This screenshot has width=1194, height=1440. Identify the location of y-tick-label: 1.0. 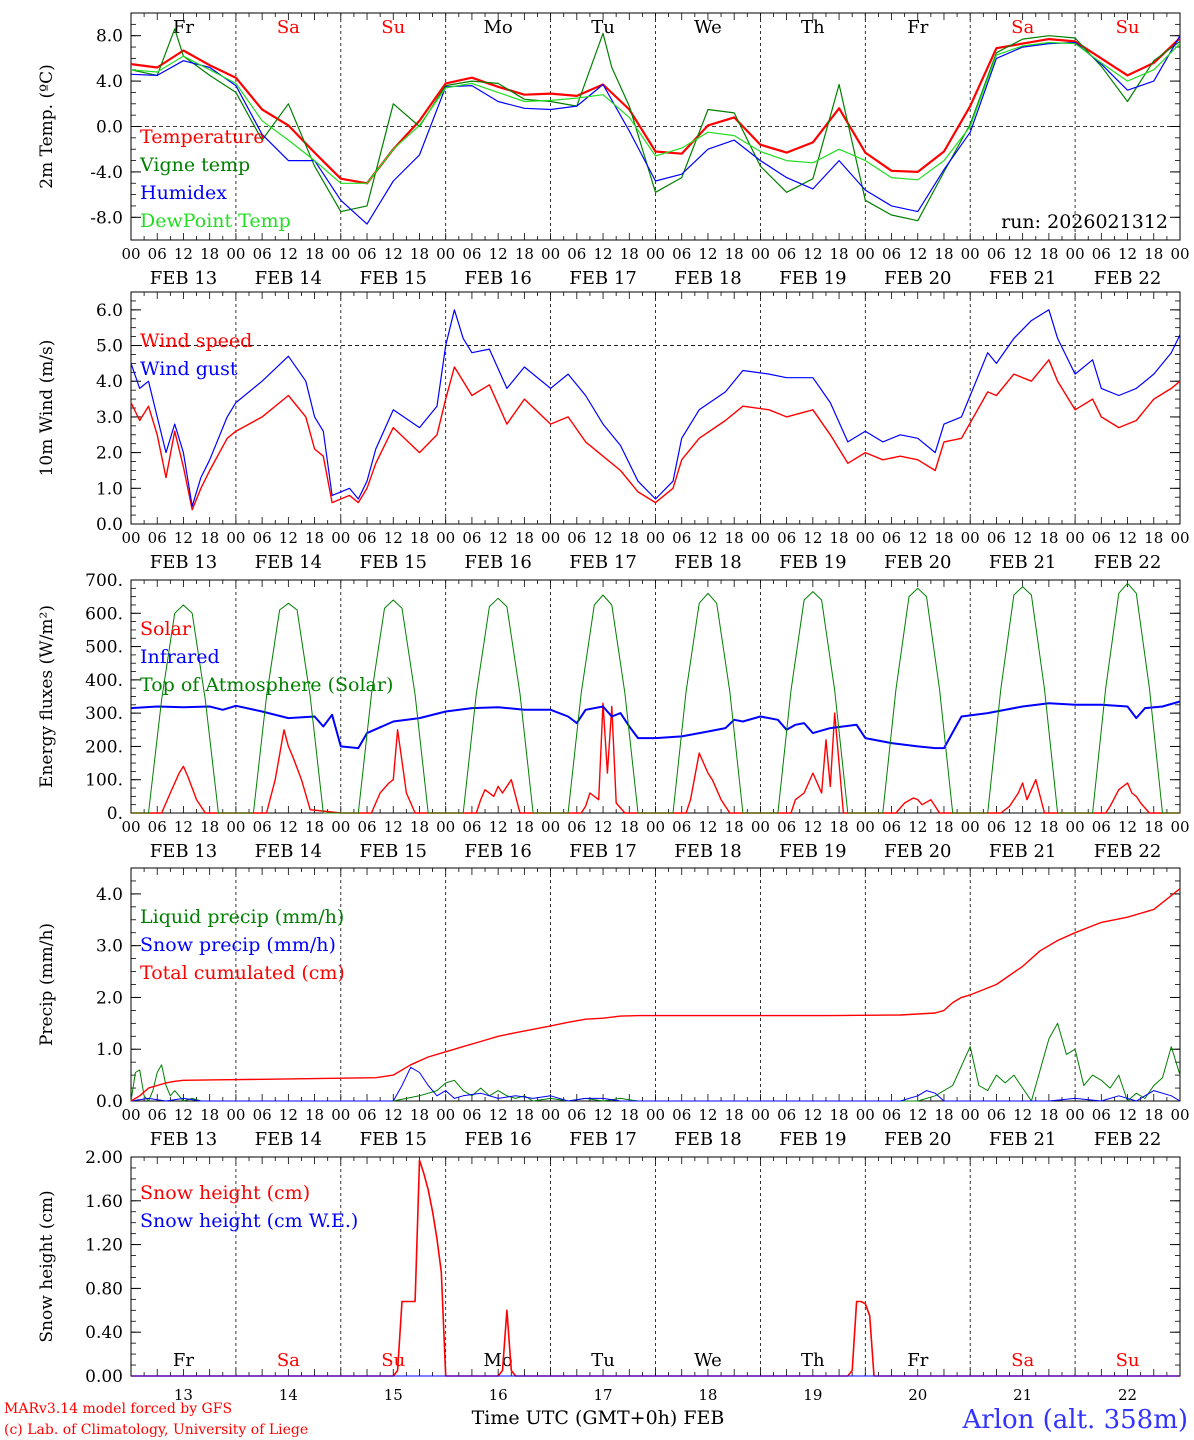
(109, 1050).